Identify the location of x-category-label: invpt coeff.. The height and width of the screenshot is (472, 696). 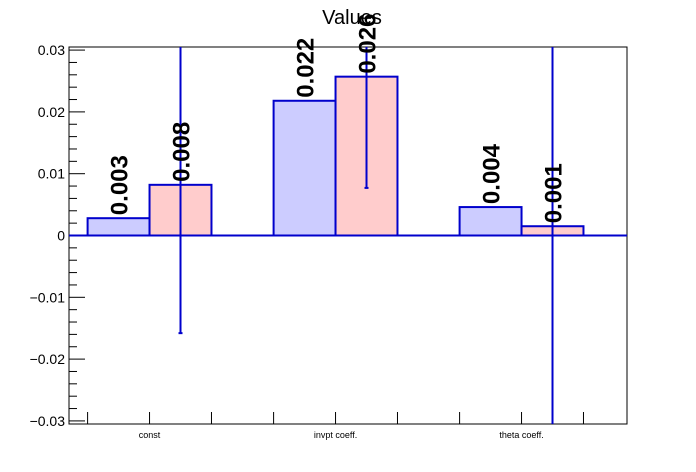
(335, 435).